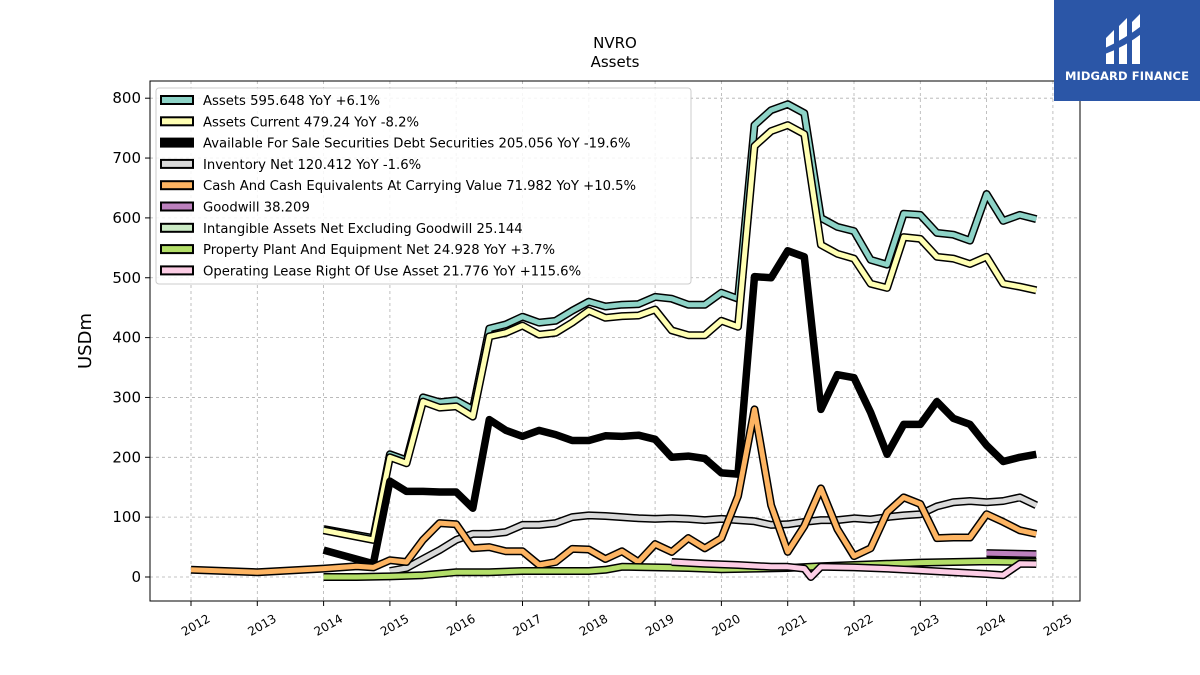  What do you see at coordinates (126, 278) in the screenshot?
I see `y-tick-label: 500` at bounding box center [126, 278].